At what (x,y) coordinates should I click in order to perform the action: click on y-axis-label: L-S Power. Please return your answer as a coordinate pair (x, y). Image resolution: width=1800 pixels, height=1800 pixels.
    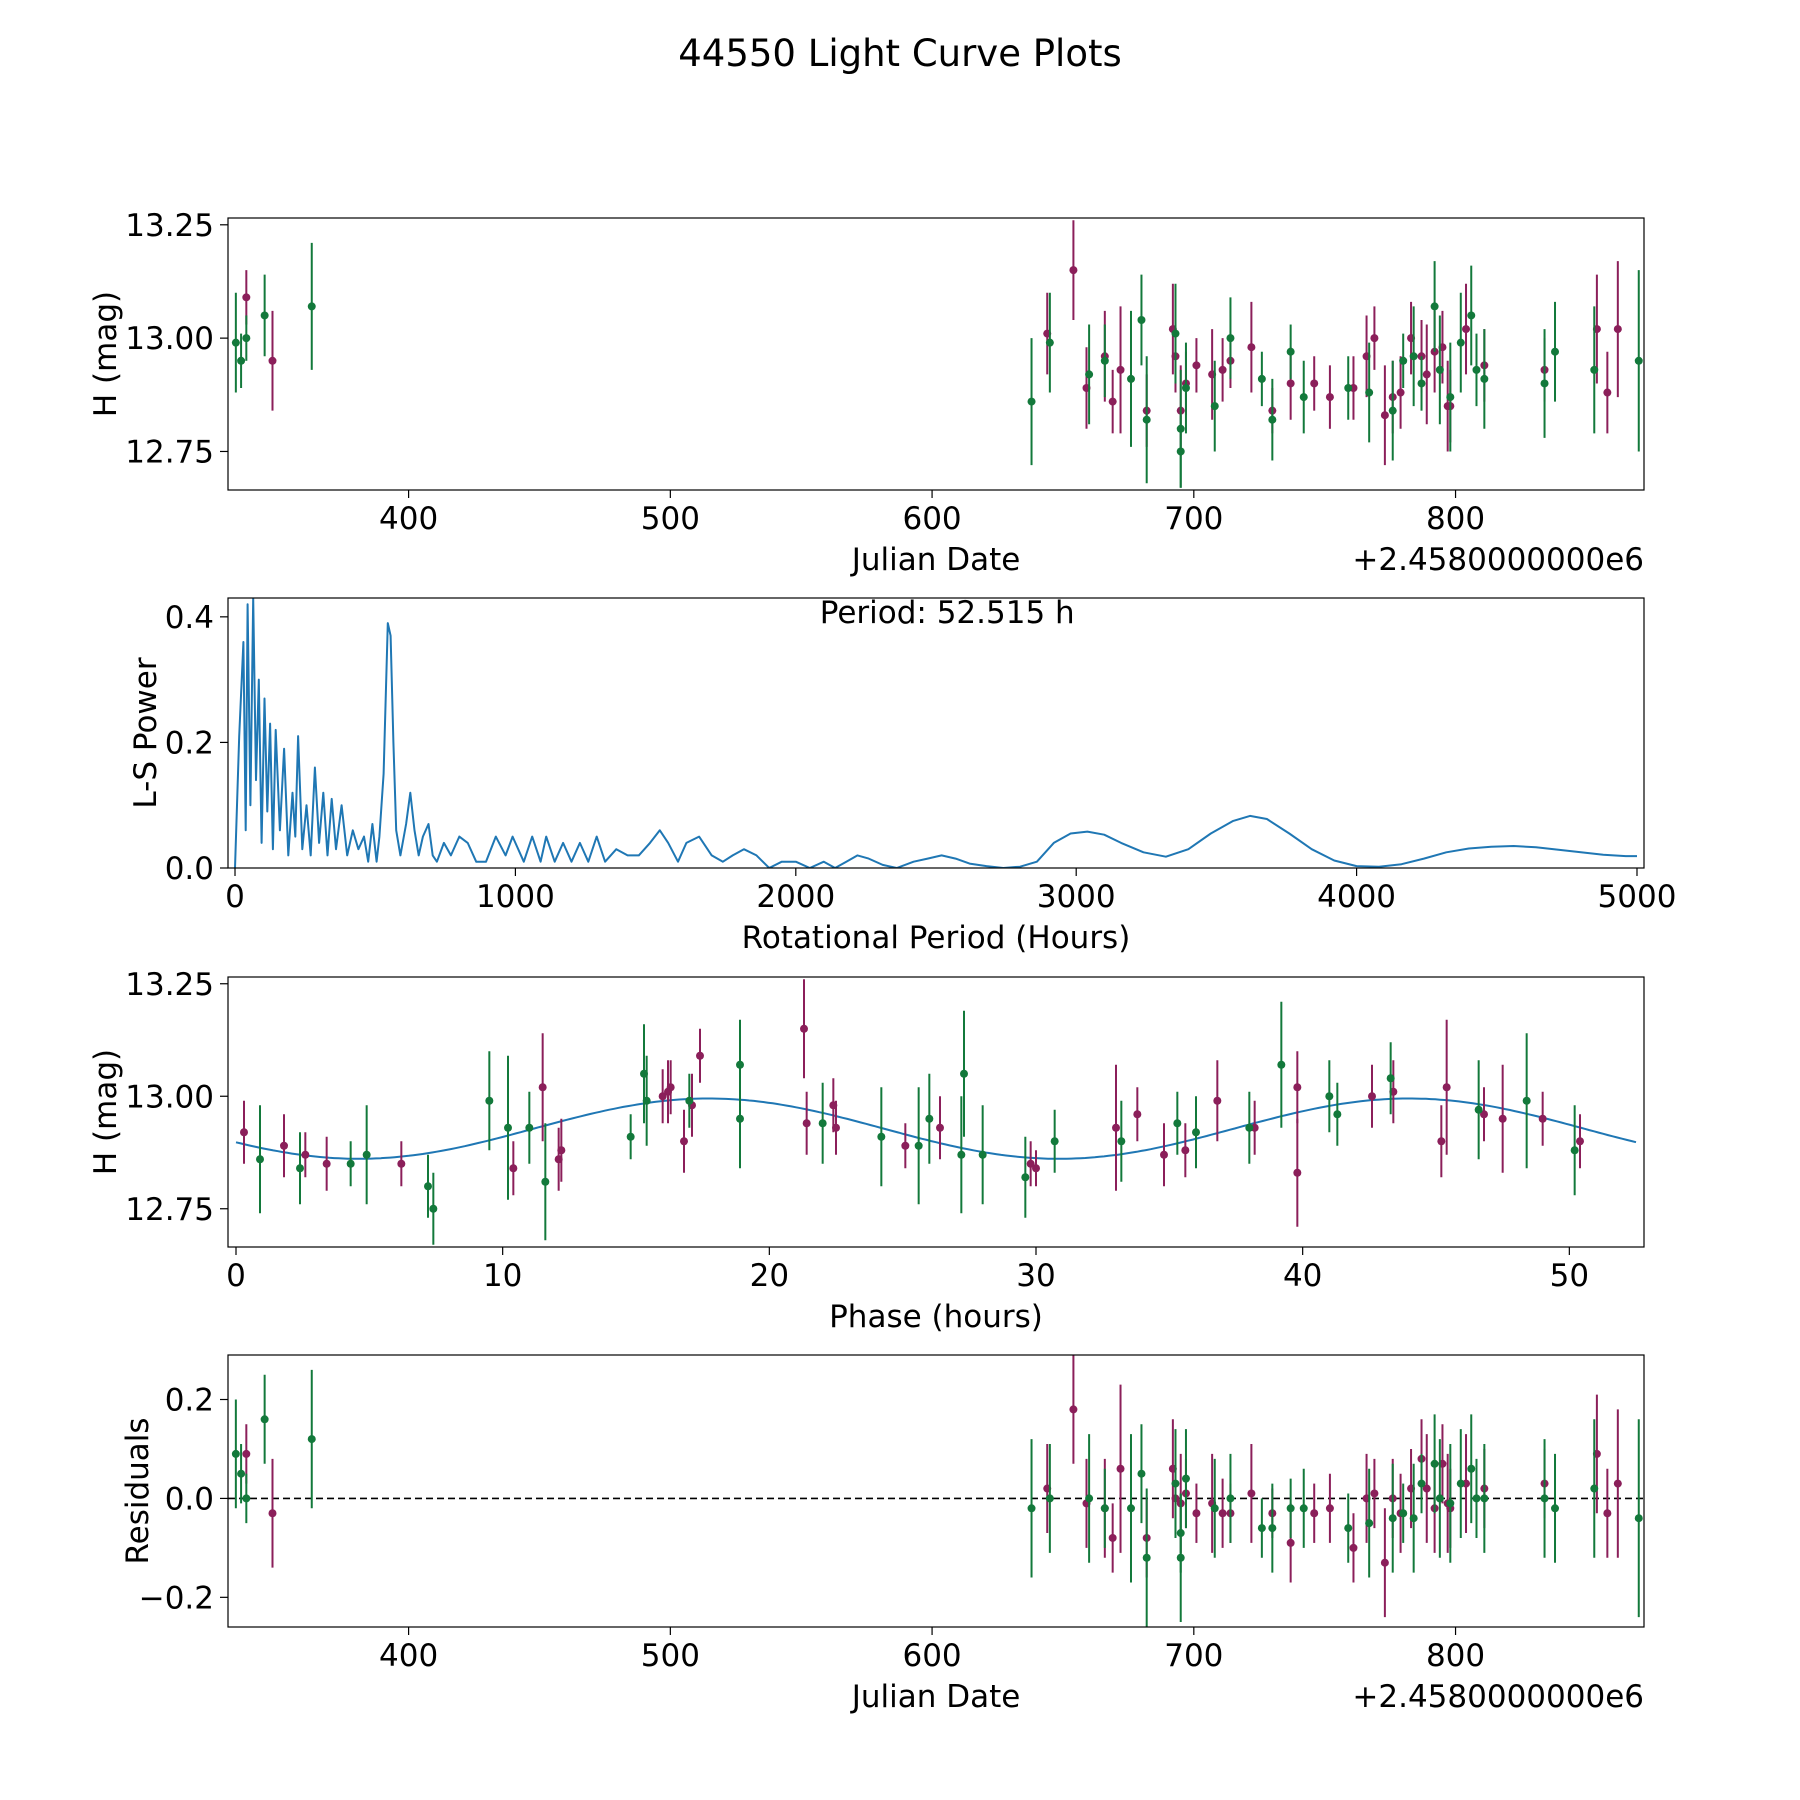
    Looking at the image, I should click on (146, 732).